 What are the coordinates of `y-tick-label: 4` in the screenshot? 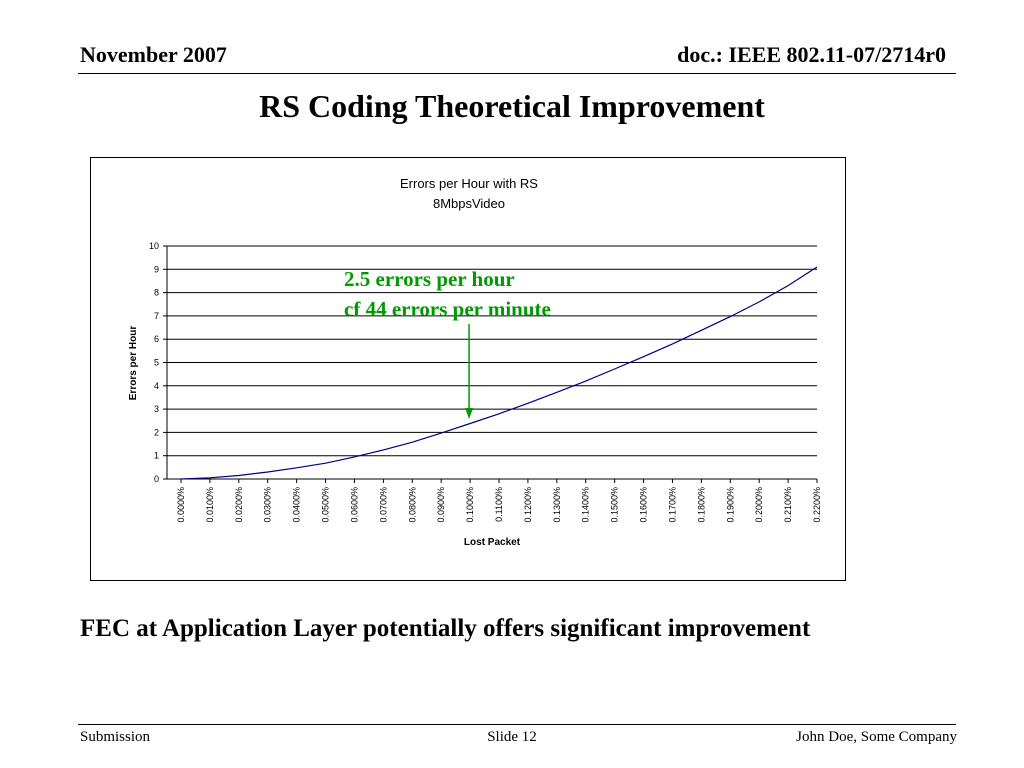 It's located at (156, 386).